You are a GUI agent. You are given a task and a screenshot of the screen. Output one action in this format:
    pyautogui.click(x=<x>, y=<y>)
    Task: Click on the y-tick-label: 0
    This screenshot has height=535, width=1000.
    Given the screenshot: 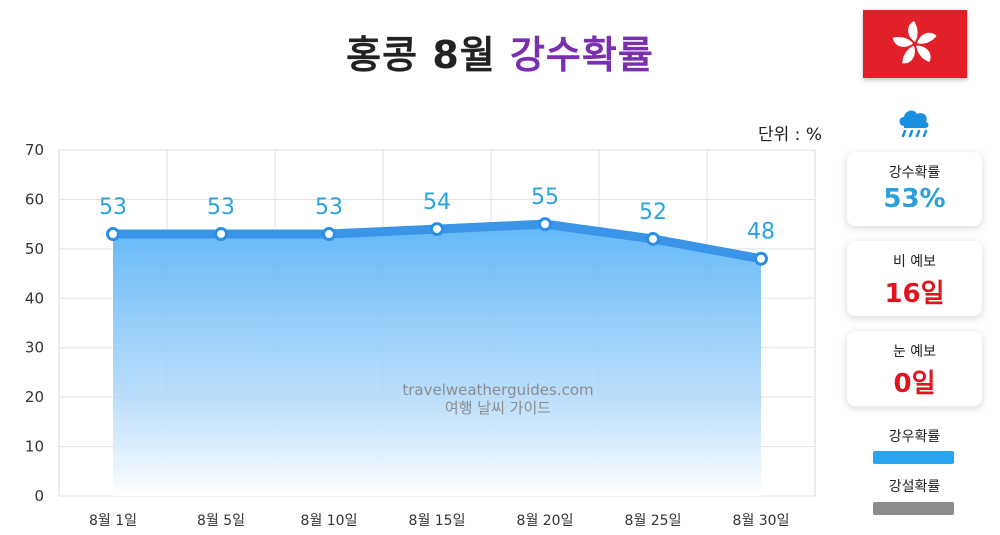 What is the action you would take?
    pyautogui.click(x=39, y=496)
    